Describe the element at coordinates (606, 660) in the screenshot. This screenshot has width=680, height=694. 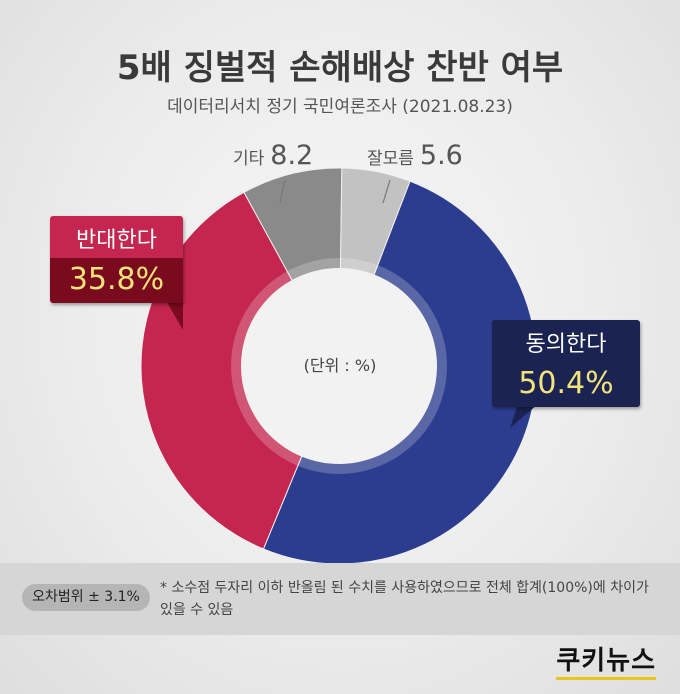
I see `publisher-logo: 쿠키뉴스` at that location.